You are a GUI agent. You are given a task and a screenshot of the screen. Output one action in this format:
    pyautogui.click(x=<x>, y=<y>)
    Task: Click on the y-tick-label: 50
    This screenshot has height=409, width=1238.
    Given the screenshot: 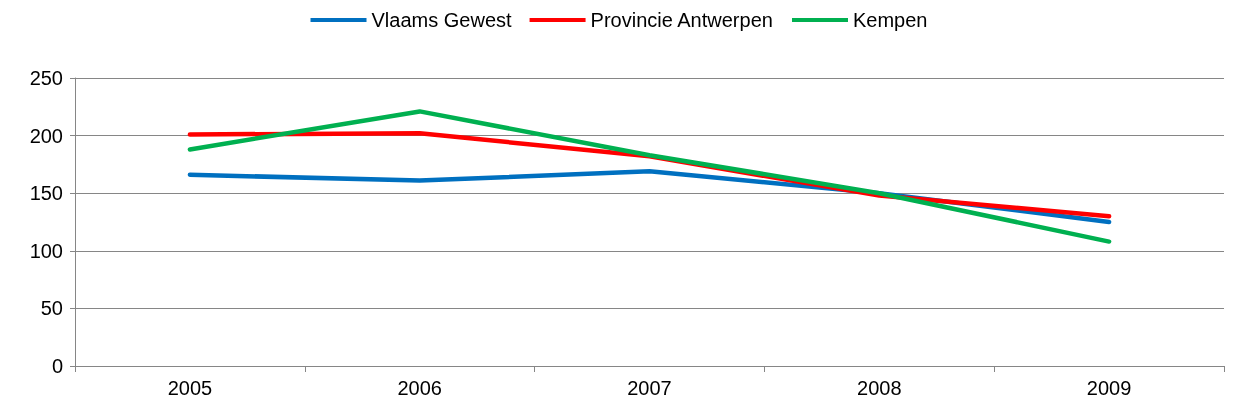 What is the action you would take?
    pyautogui.click(x=51, y=308)
    